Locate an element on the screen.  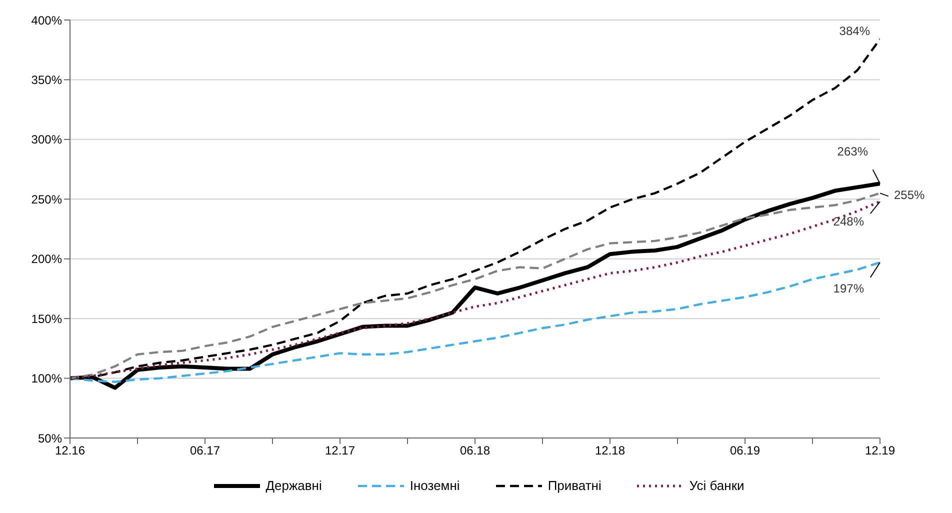
annotation: 255% is located at coordinates (910, 195).